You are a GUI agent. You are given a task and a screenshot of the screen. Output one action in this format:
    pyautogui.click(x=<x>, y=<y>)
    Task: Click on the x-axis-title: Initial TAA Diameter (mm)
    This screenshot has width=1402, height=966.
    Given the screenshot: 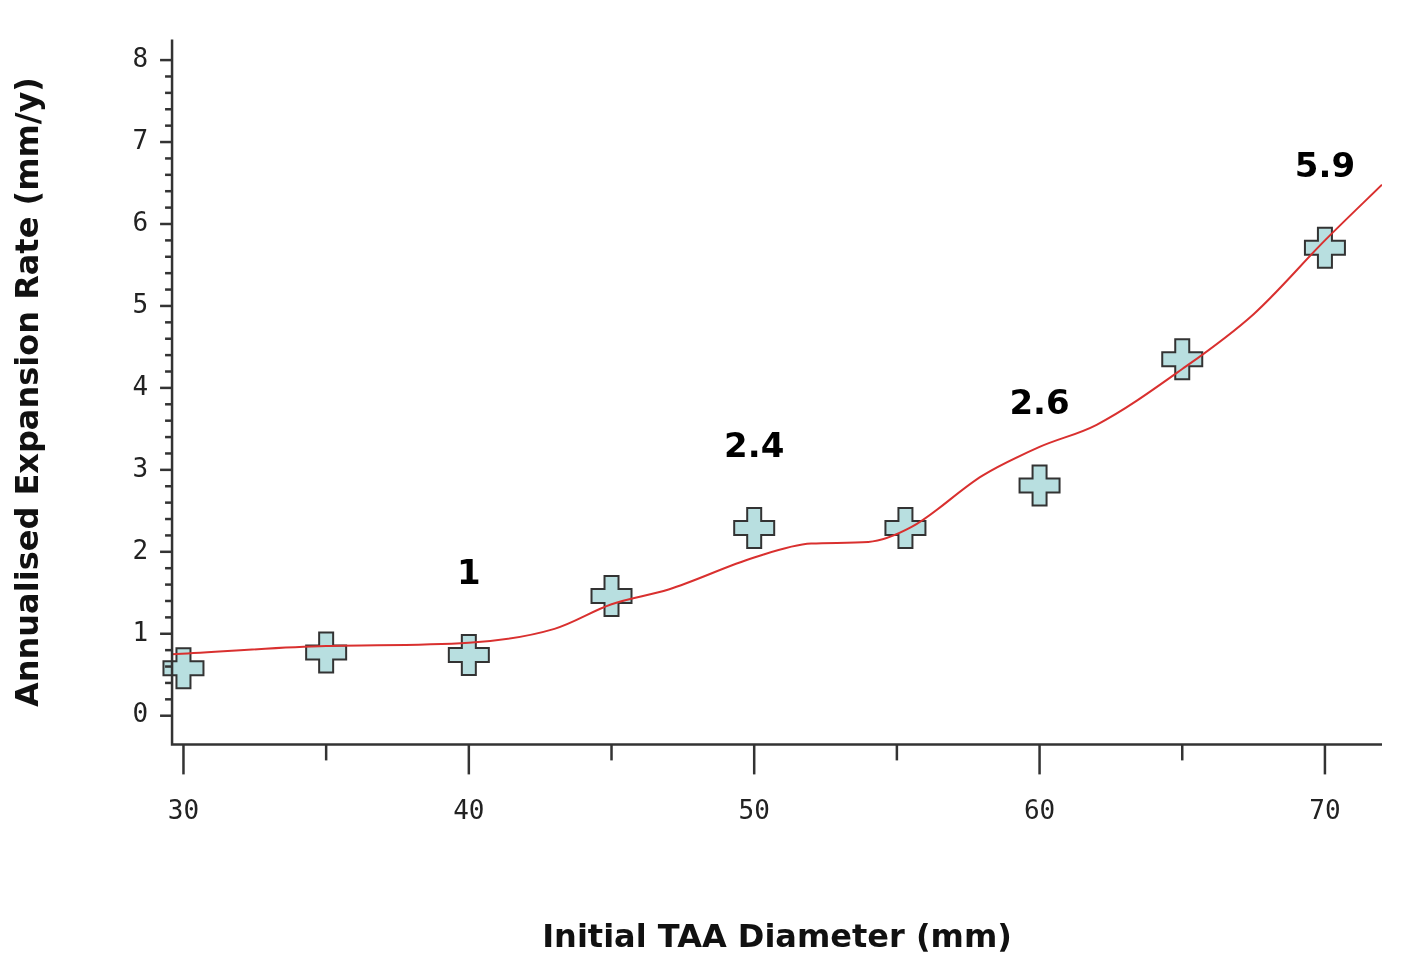 What is the action you would take?
    pyautogui.click(x=777, y=936)
    